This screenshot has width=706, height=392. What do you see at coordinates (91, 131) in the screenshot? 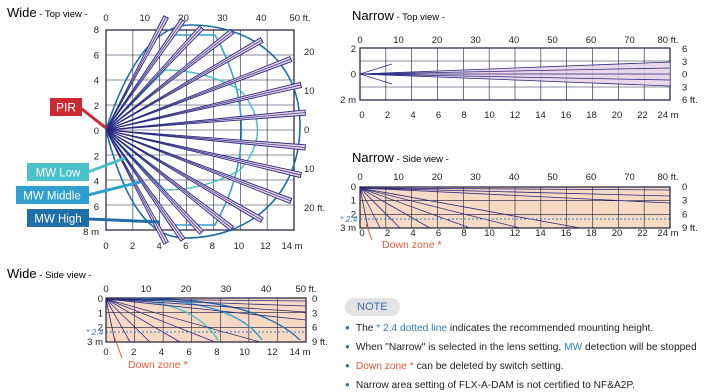
I see `wide-top-left-axis: 8 6 4 2 0 2 4 6 8 m` at bounding box center [91, 131].